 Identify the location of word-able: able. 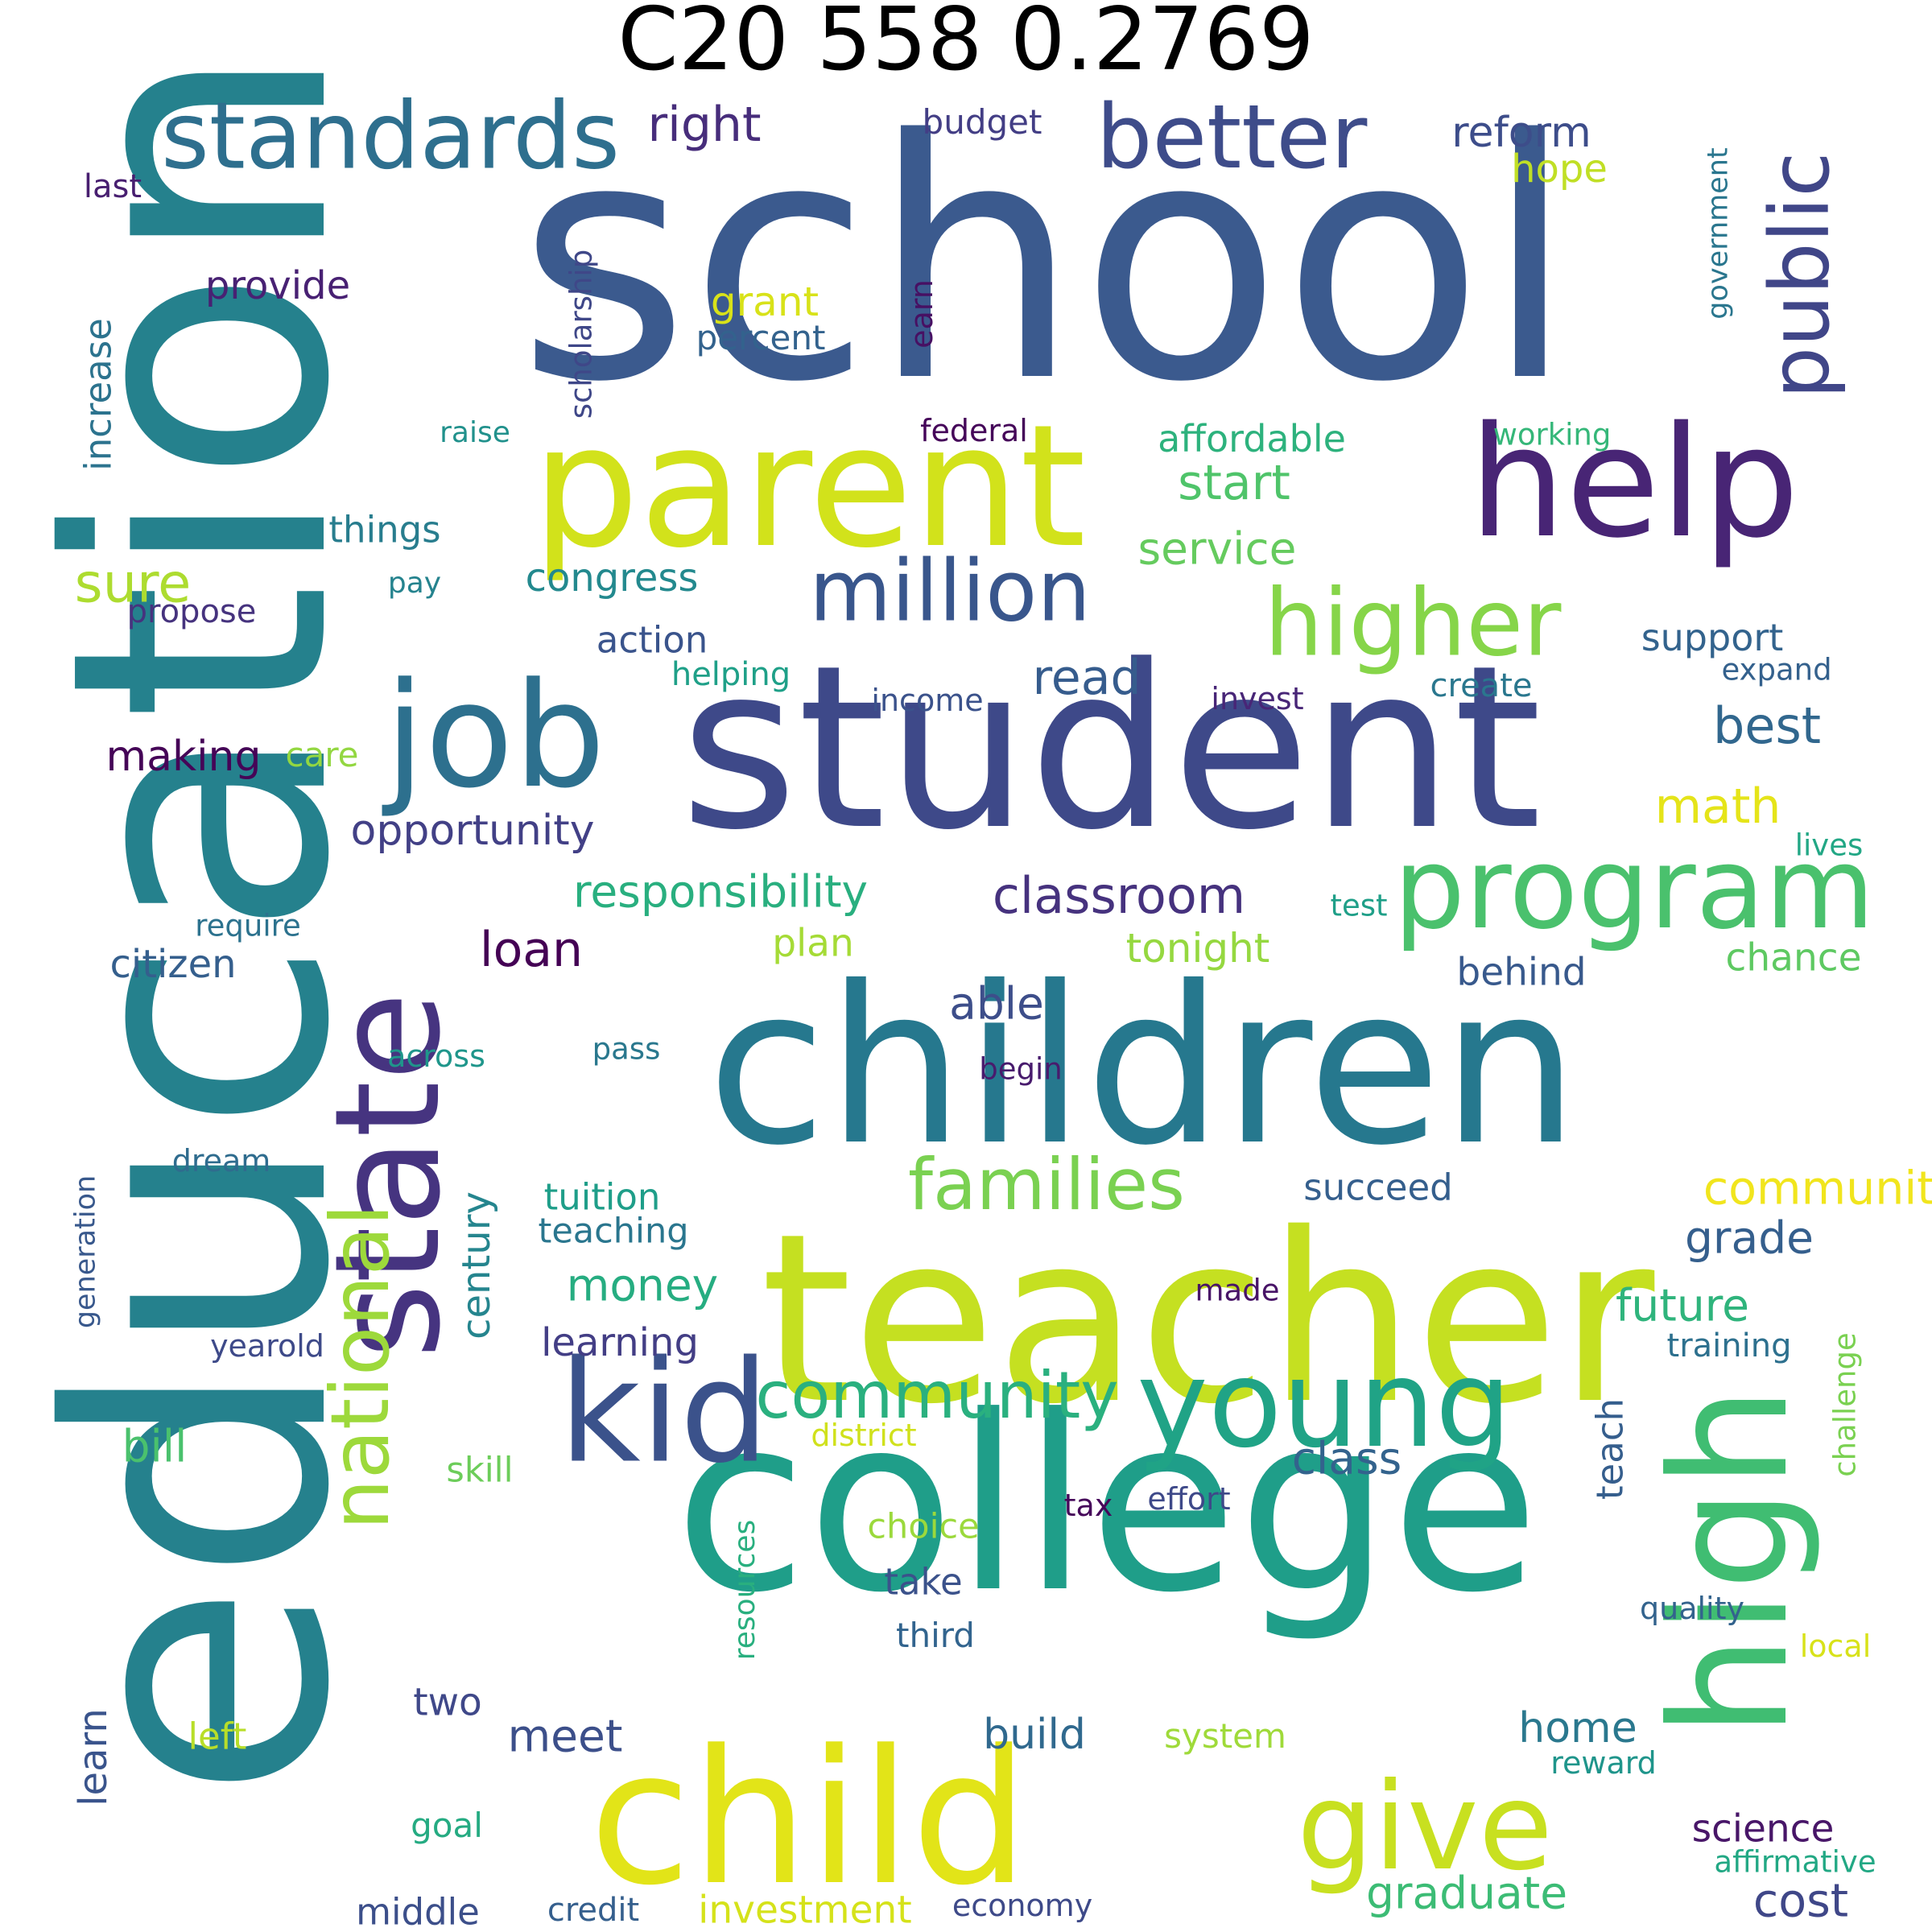
(996, 1003).